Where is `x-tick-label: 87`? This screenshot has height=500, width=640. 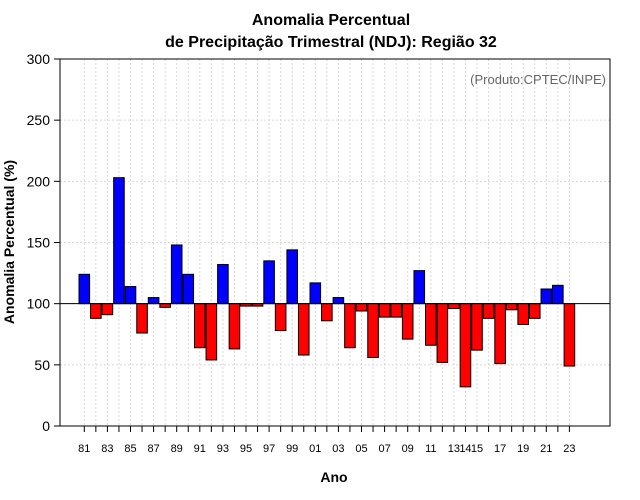 x-tick-label: 87 is located at coordinates (153, 449).